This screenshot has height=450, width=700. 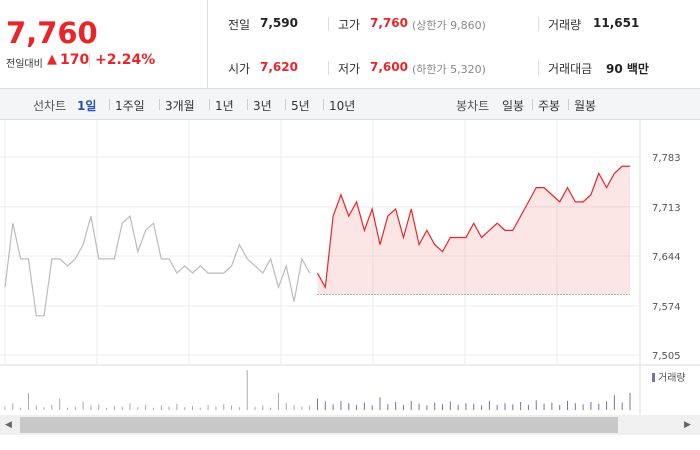 What do you see at coordinates (616, 23) in the screenshot?
I see `stat-value: 11,651` at bounding box center [616, 23].